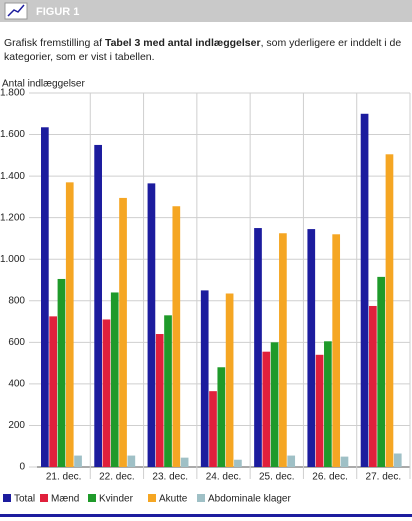  What do you see at coordinates (57, 12) in the screenshot?
I see `header-title: FIGUR 1` at bounding box center [57, 12].